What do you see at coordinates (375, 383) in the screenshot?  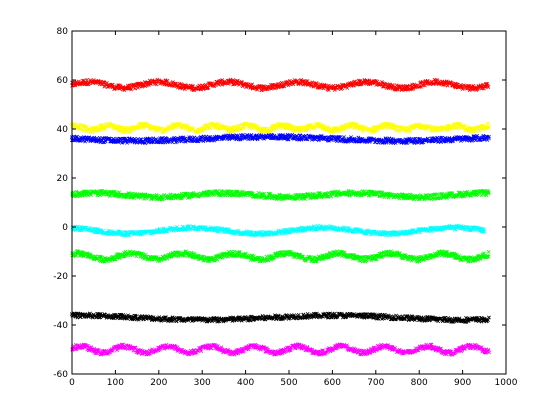 I see `x-tick-label: 700` at bounding box center [375, 383].